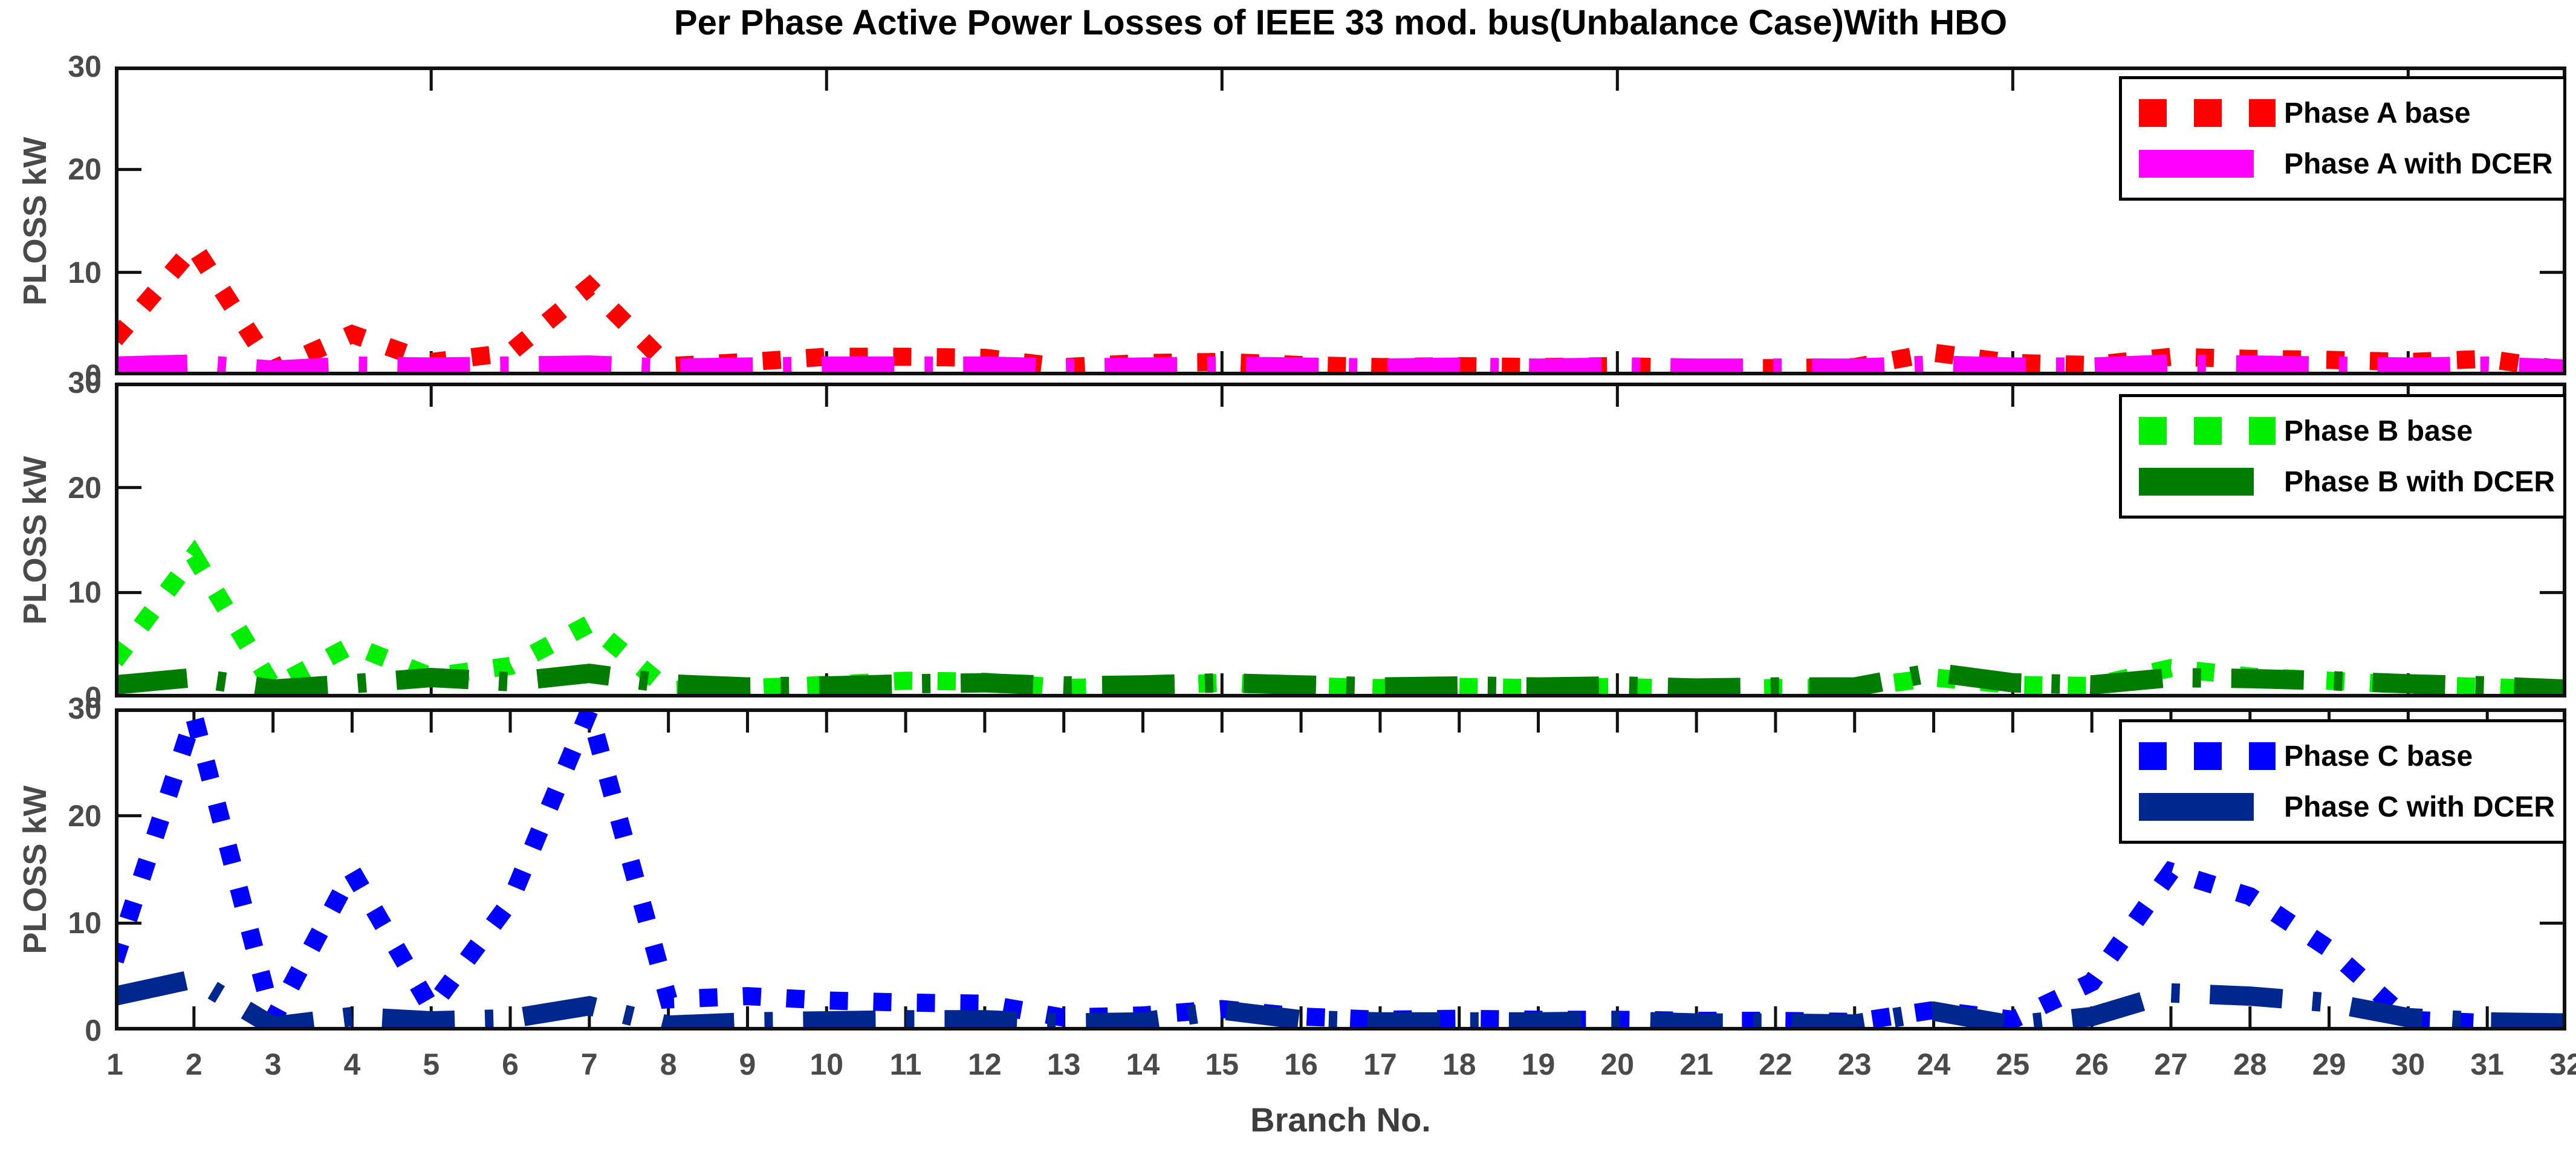 Image resolution: width=2576 pixels, height=1152 pixels. What do you see at coordinates (1341, 679) in the screenshot?
I see `phase-b-with-dcer-line` at bounding box center [1341, 679].